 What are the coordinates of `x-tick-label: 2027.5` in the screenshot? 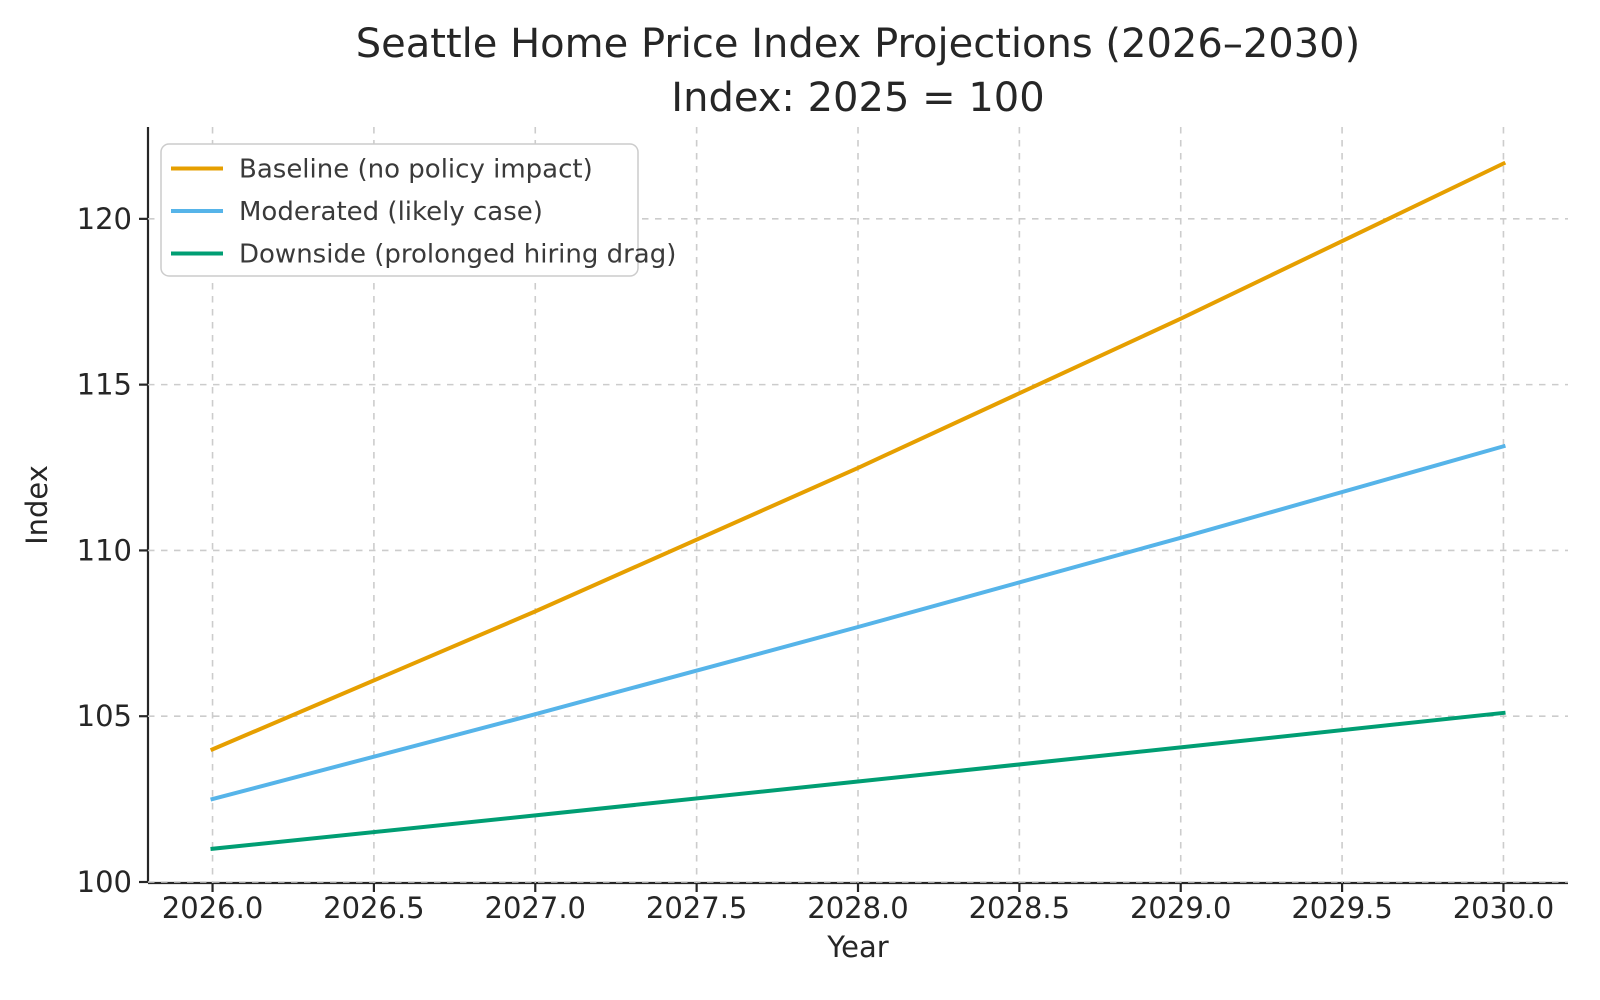 It's located at (696, 908).